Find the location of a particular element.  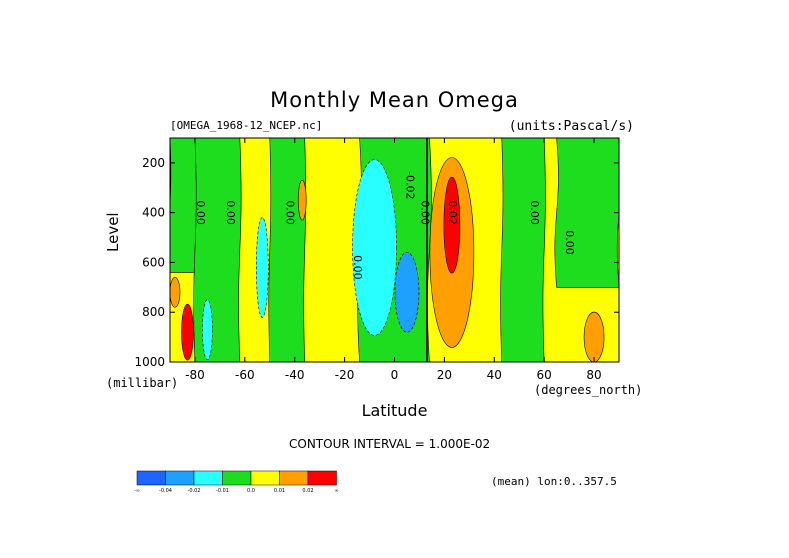

contour-label: 0.02 is located at coordinates (452, 212).